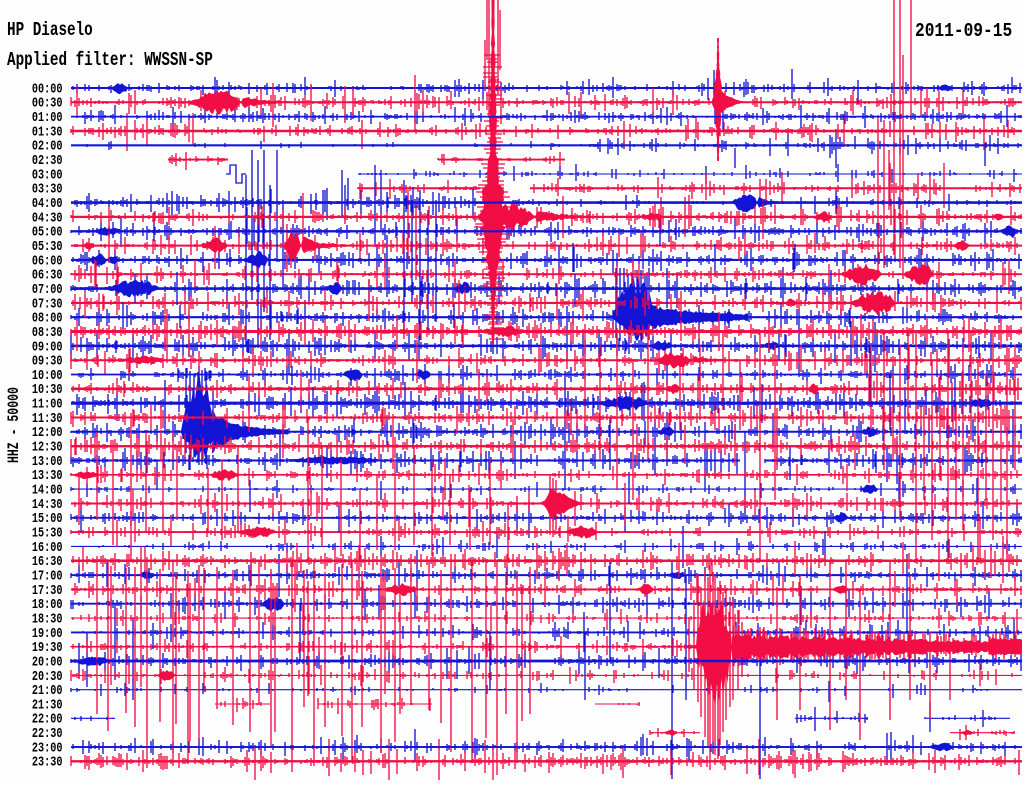 The width and height of the screenshot is (1024, 785). Describe the element at coordinates (47, 748) in the screenshot. I see `svg-text: 23:00` at that location.